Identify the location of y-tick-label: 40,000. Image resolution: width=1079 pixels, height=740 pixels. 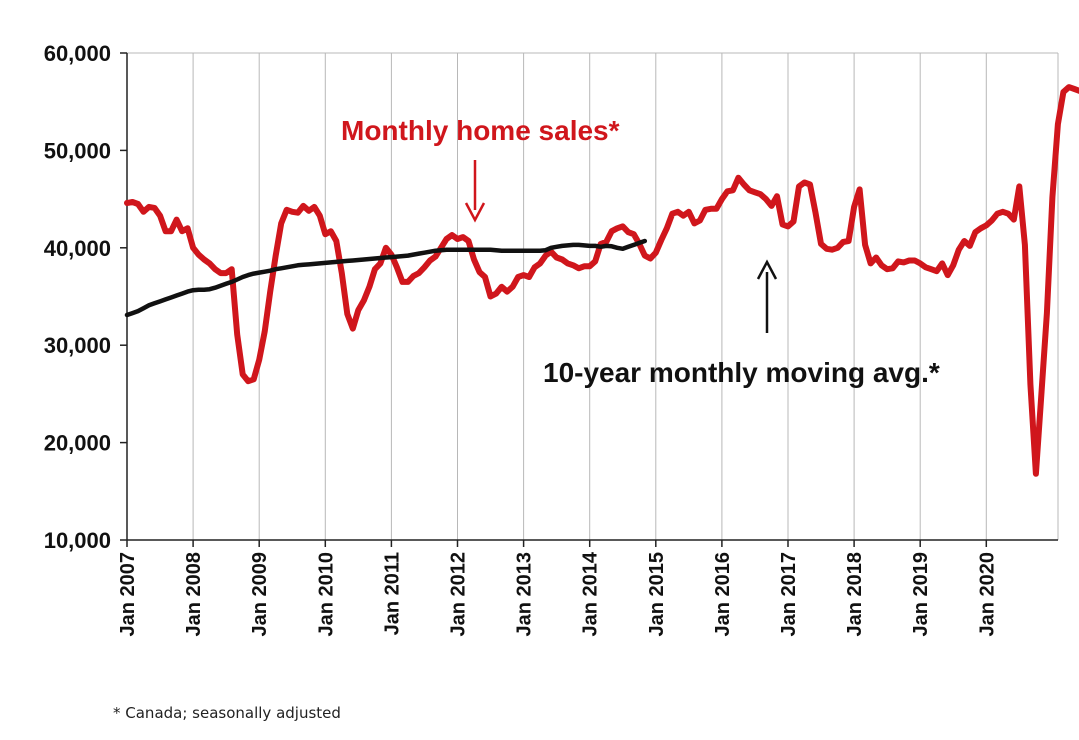
(77, 248).